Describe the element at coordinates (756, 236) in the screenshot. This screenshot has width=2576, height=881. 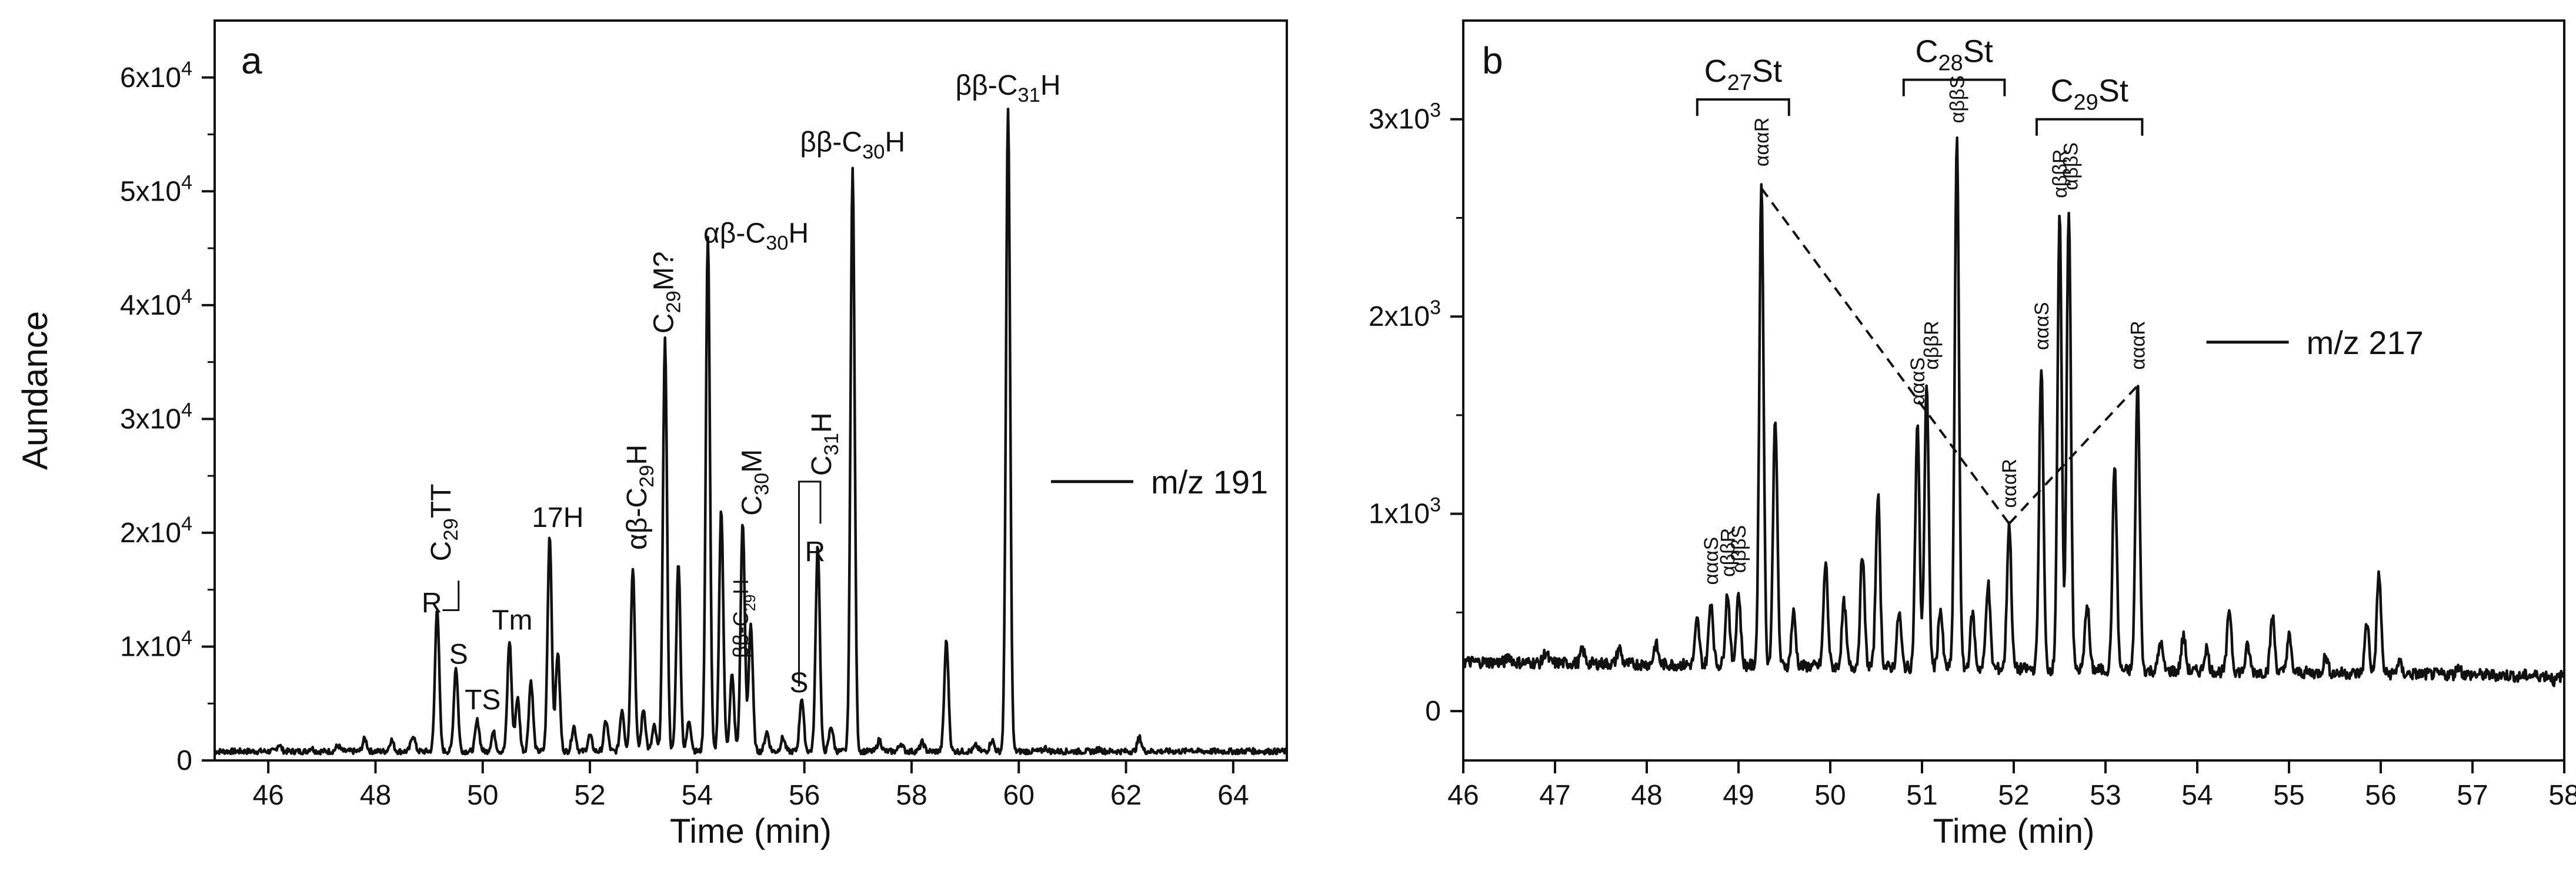
I see `peak-annotation: αβ-C30H` at that location.